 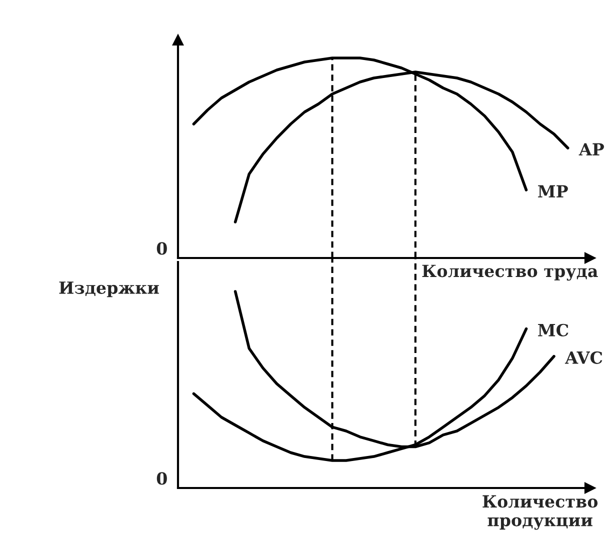 I want to click on series-label: MC, so click(x=553, y=330).